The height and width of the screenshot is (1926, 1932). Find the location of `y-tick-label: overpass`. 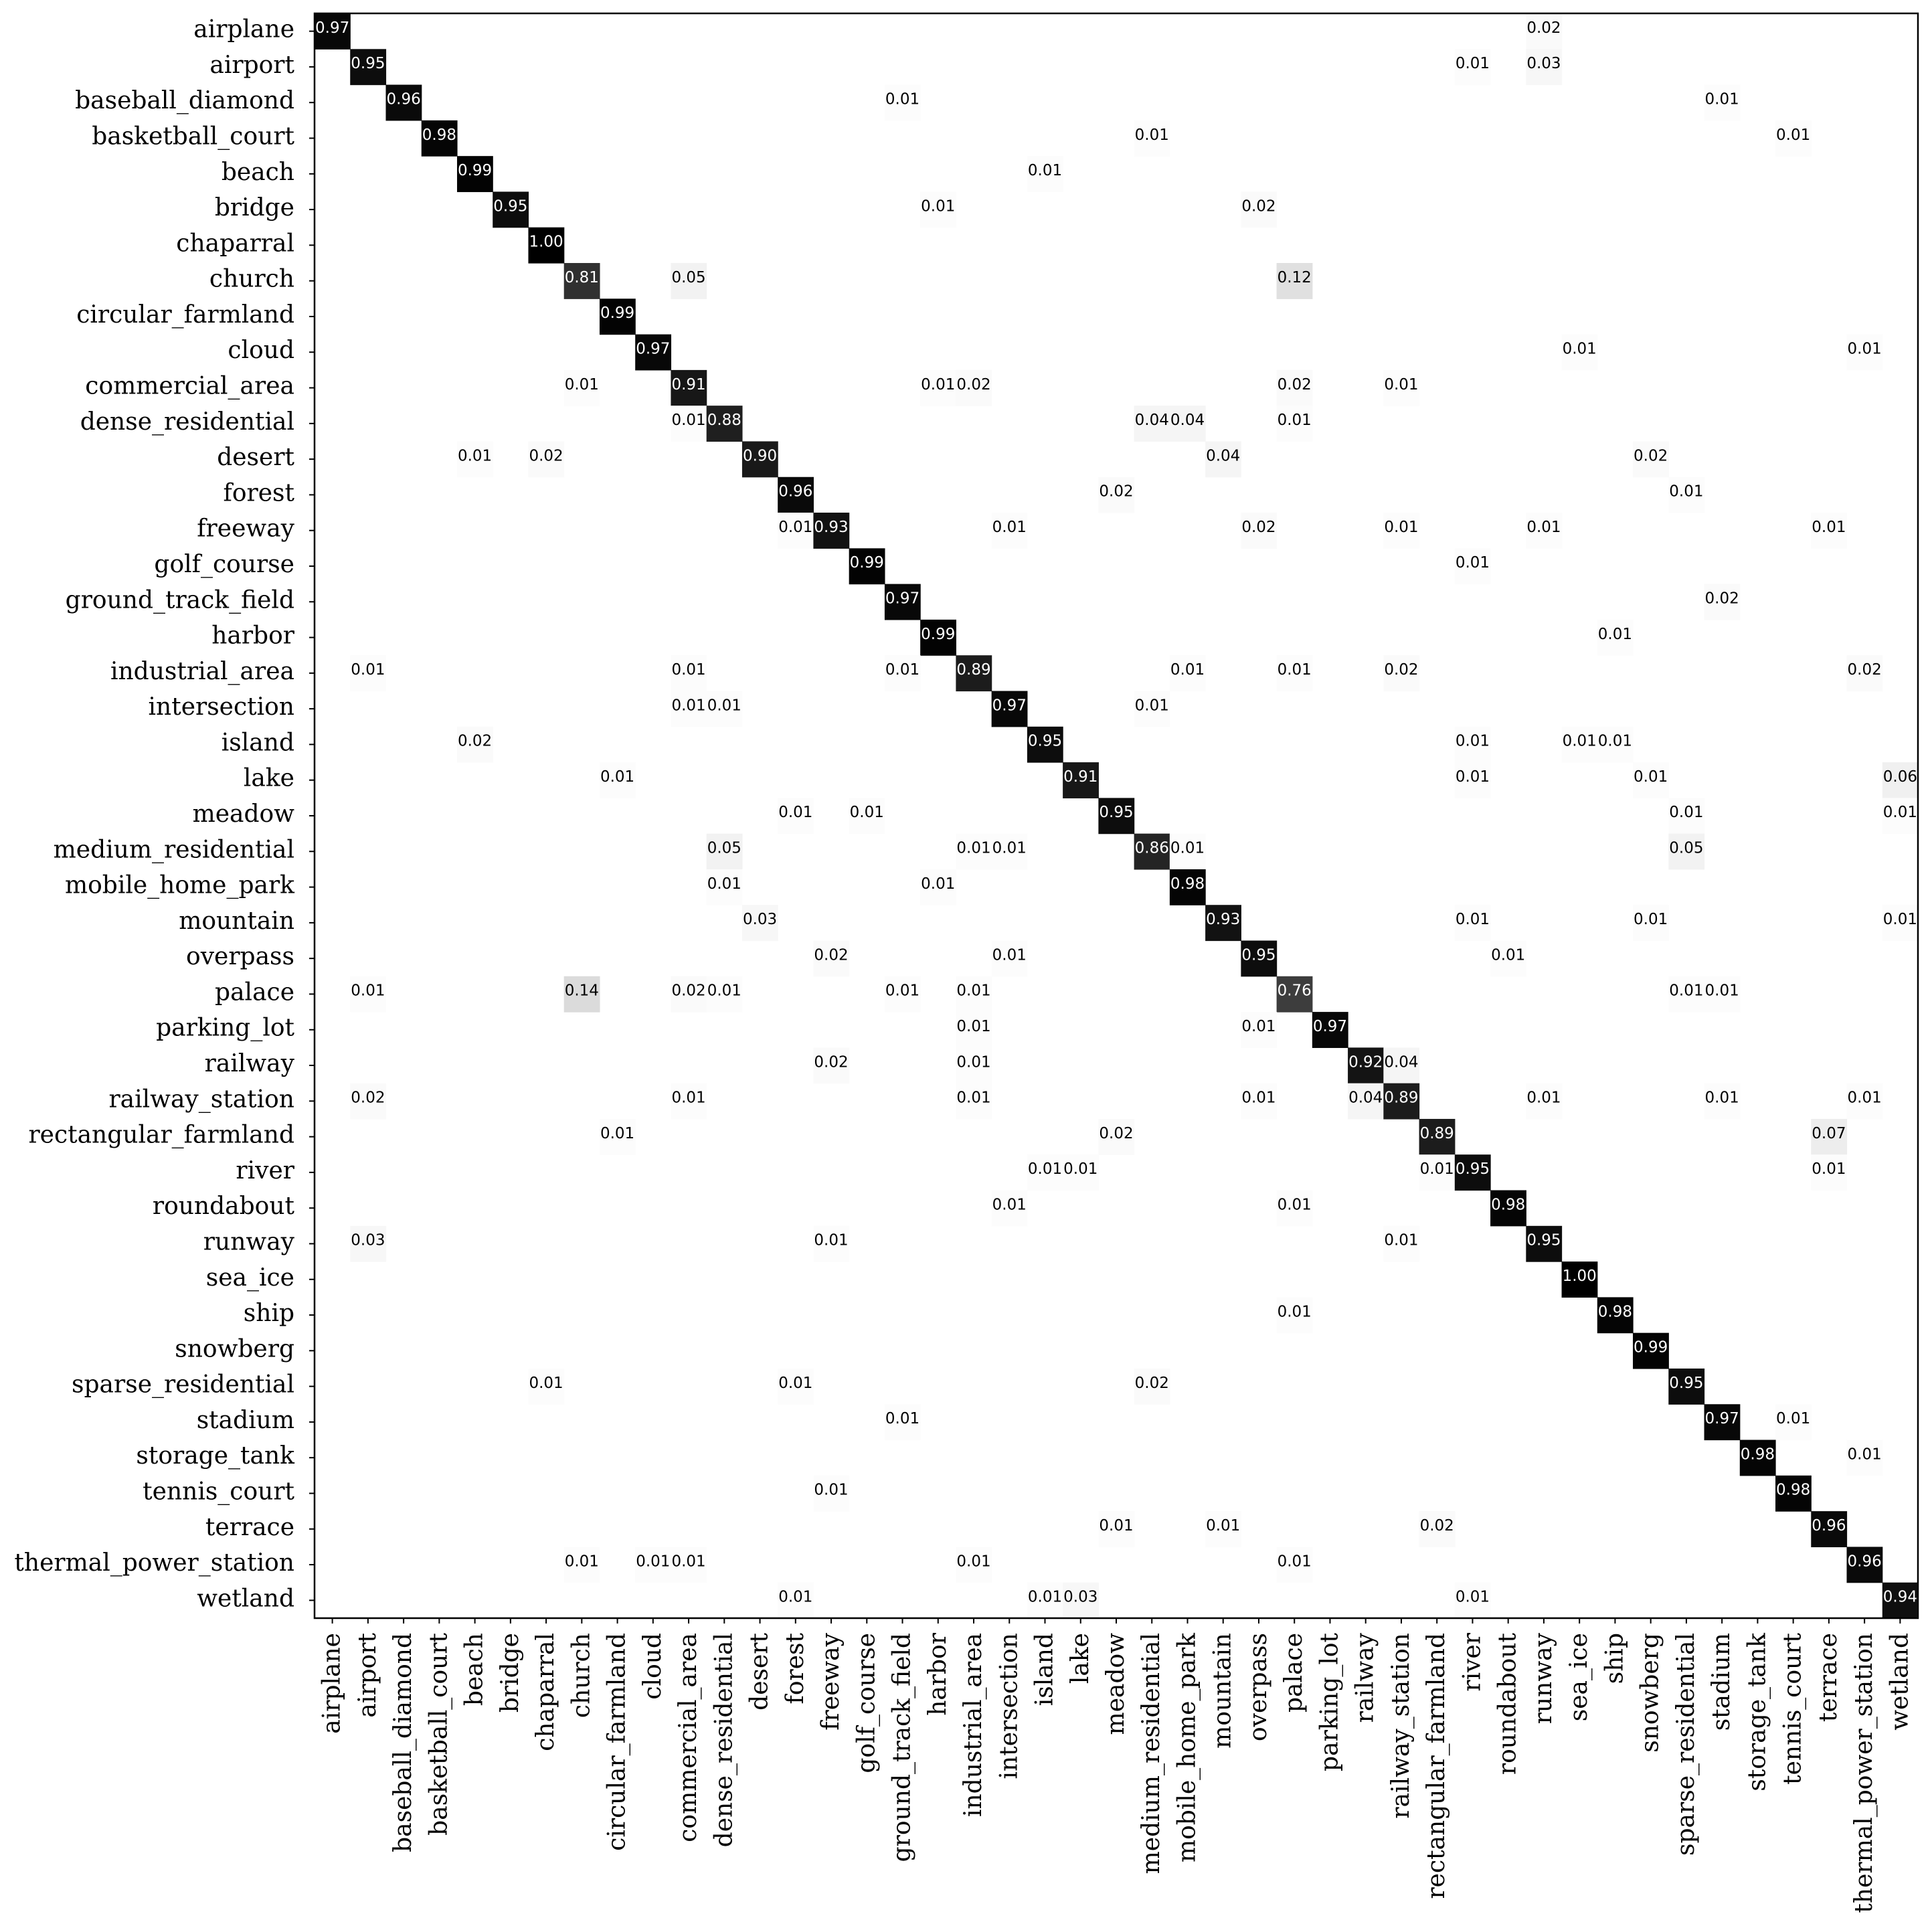

y-tick-label: overpass is located at coordinates (240, 956).